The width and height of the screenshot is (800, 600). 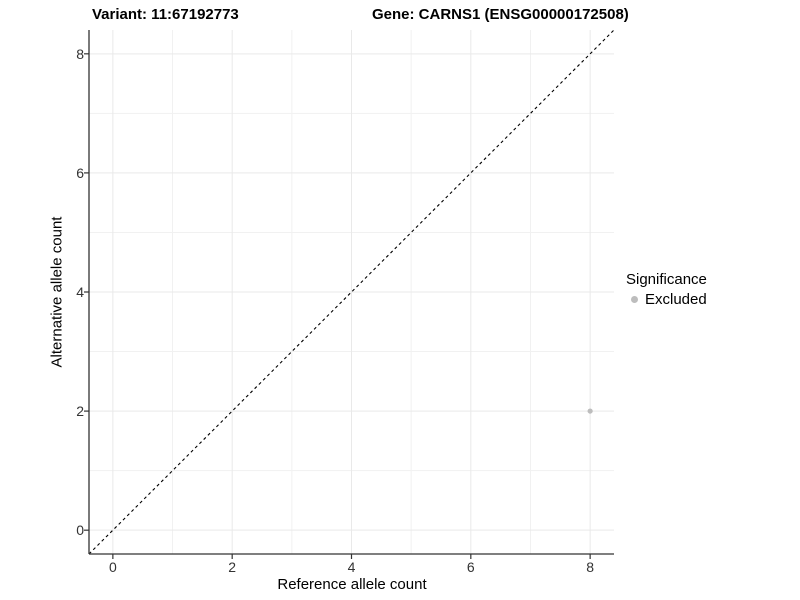 What do you see at coordinates (165, 14) in the screenshot?
I see `plot-title-variant: Variant: 11:67192773` at bounding box center [165, 14].